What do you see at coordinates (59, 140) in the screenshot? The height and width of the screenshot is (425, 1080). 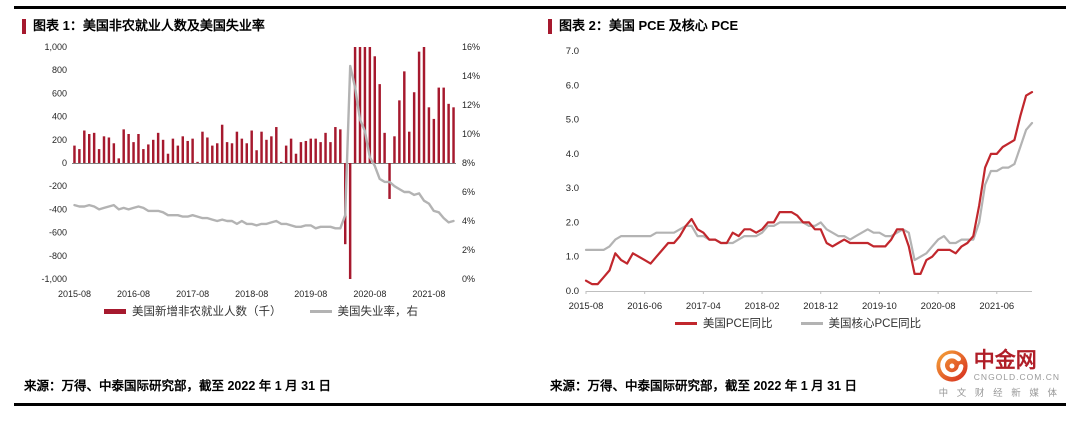 I see `svg-text: 200` at bounding box center [59, 140].